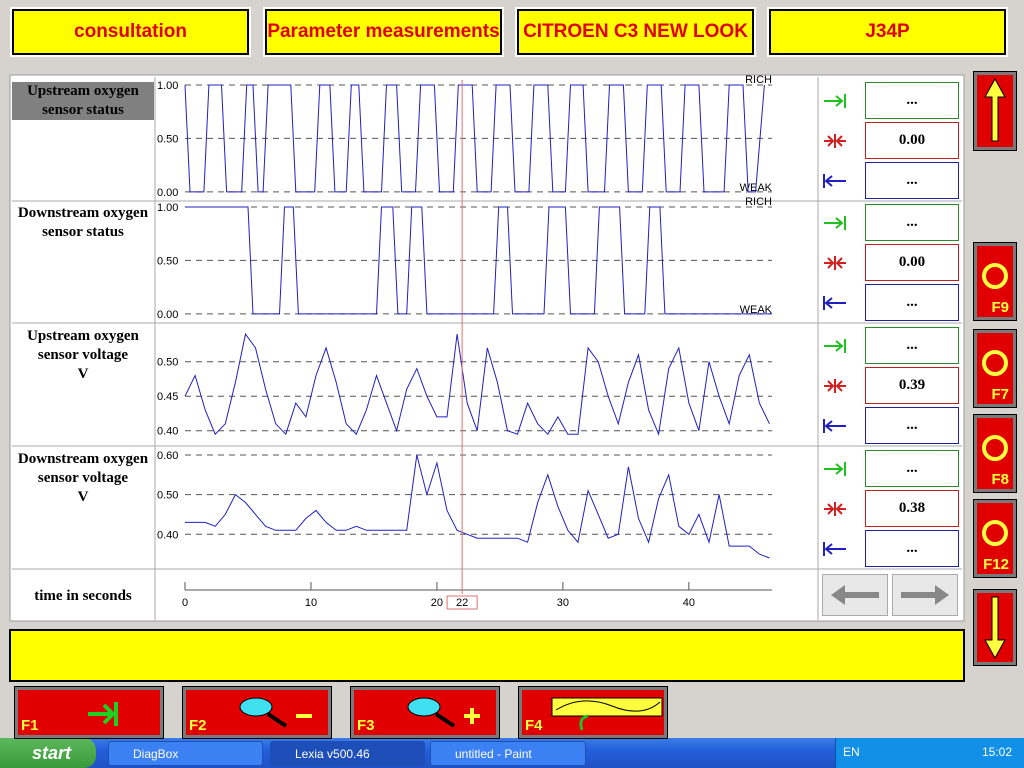 Image resolution: width=1024 pixels, height=768 pixels. What do you see at coordinates (167, 432) in the screenshot?
I see `y-tick-label: 0.40` at bounding box center [167, 432].